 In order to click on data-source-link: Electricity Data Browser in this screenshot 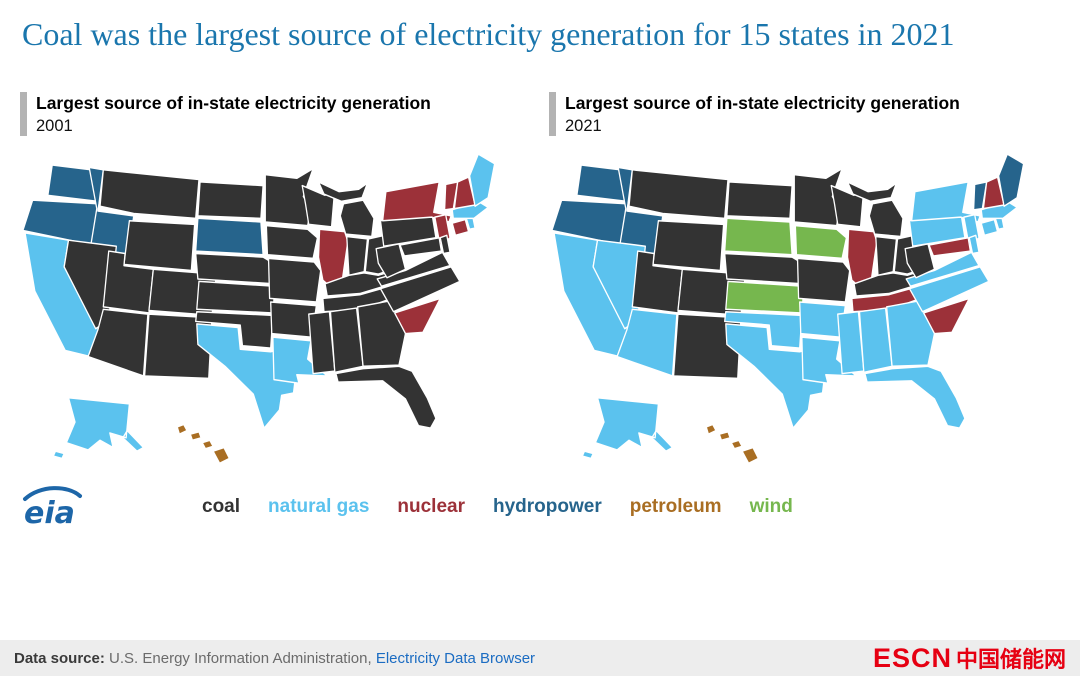, I will do `click(455, 658)`.